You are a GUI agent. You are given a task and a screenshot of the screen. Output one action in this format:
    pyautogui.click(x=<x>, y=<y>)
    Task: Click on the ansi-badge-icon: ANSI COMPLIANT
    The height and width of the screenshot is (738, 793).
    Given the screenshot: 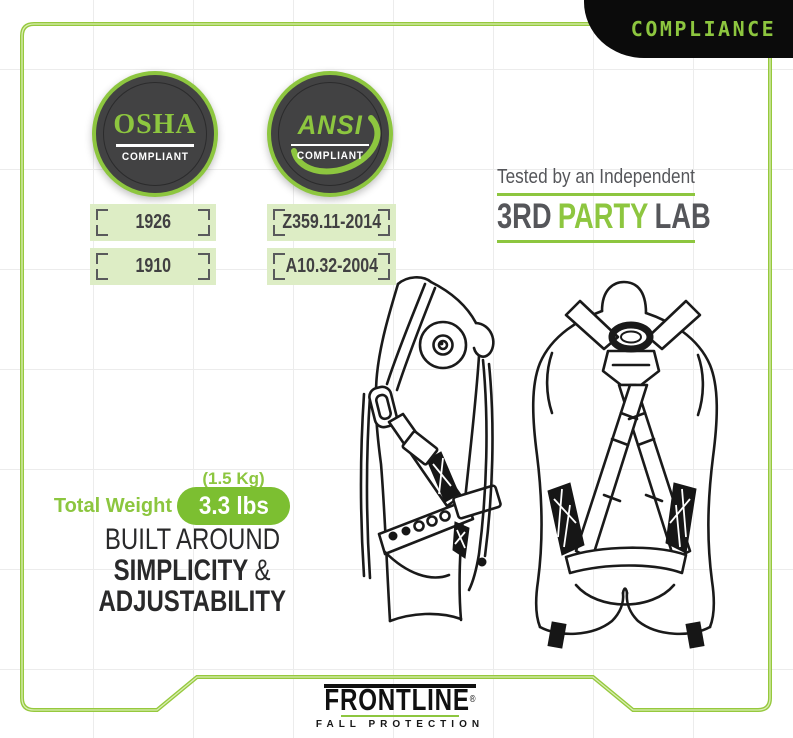 What is the action you would take?
    pyautogui.click(x=330, y=134)
    